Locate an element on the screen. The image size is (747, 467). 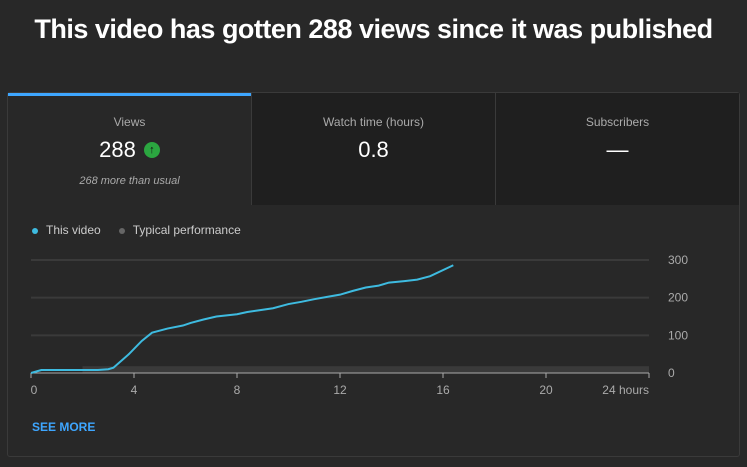
tab-subscribers: Subscribers — is located at coordinates (617, 149).